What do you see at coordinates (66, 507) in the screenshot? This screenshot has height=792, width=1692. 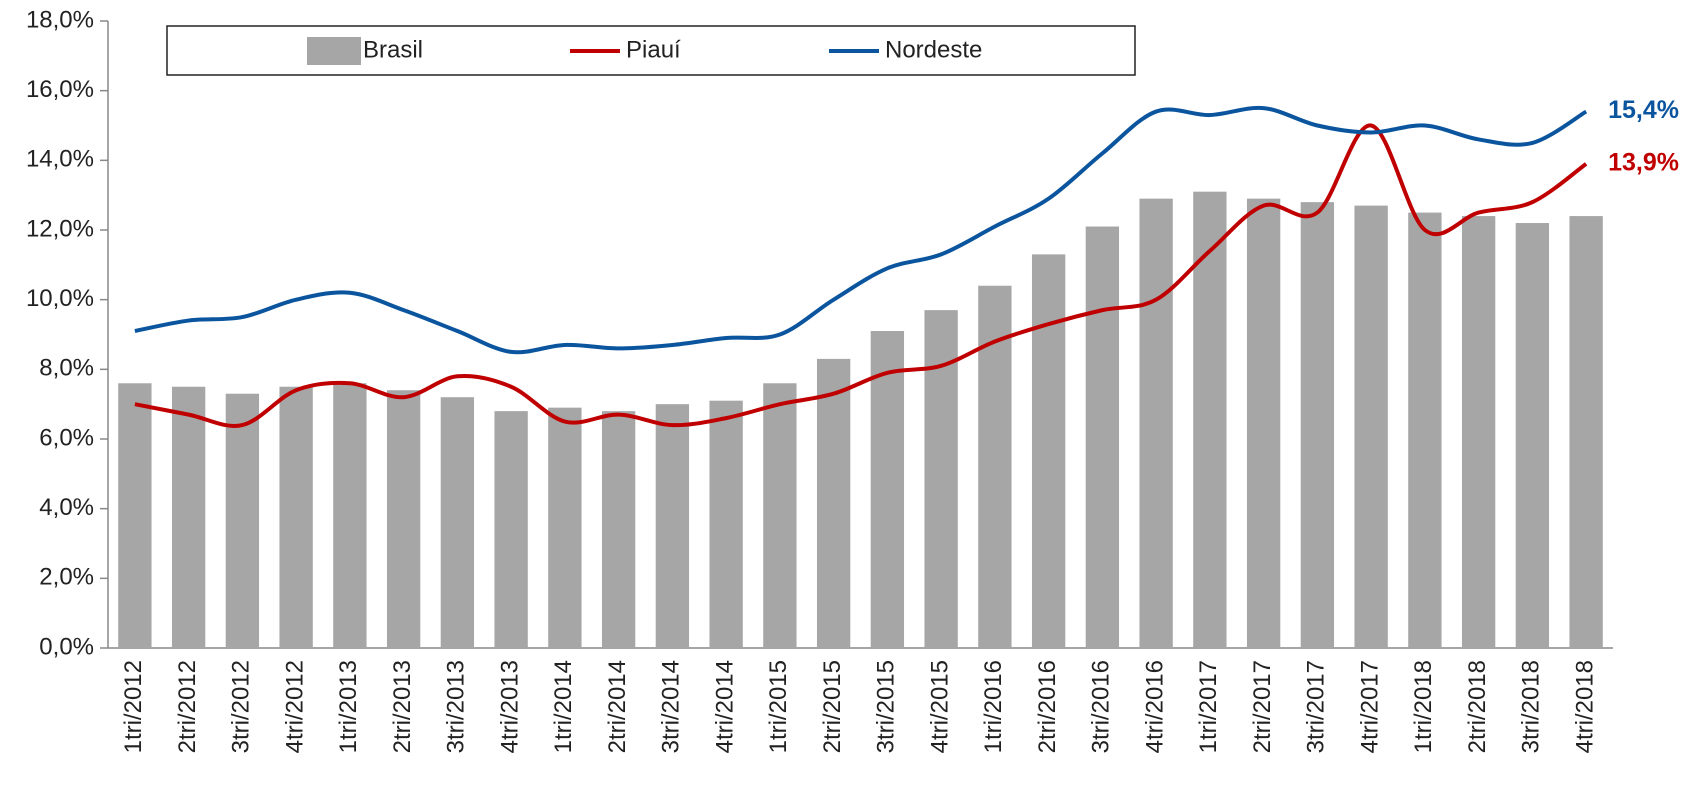 I see `y-tick-label: 4,0%` at bounding box center [66, 507].